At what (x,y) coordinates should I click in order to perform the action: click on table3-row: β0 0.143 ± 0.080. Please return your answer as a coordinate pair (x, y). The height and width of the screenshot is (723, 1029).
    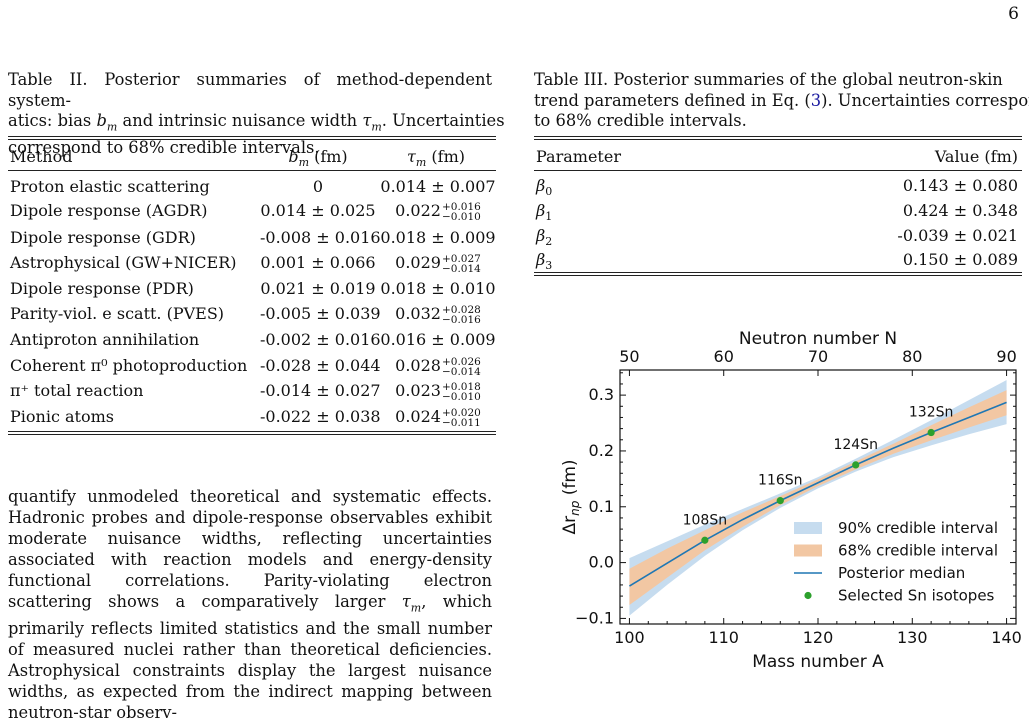
    Looking at the image, I should click on (778, 187).